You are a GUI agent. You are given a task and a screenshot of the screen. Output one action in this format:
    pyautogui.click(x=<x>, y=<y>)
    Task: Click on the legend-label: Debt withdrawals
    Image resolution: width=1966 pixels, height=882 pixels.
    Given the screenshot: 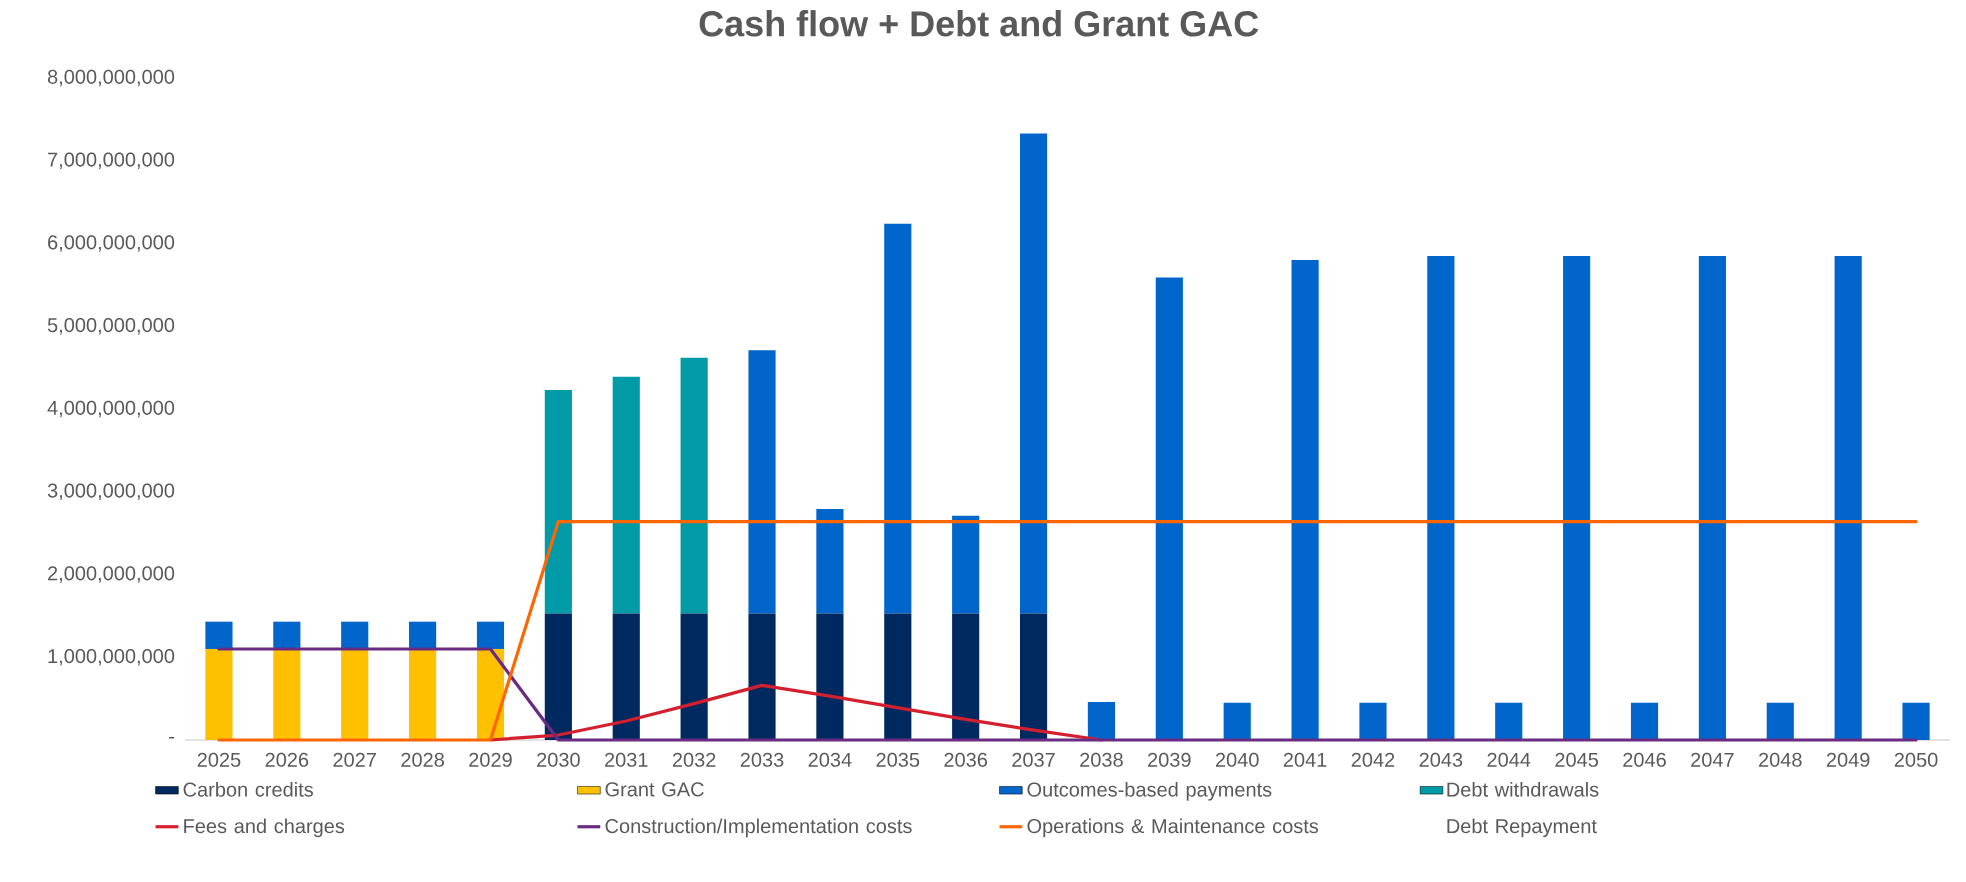 What is the action you would take?
    pyautogui.click(x=1523, y=789)
    